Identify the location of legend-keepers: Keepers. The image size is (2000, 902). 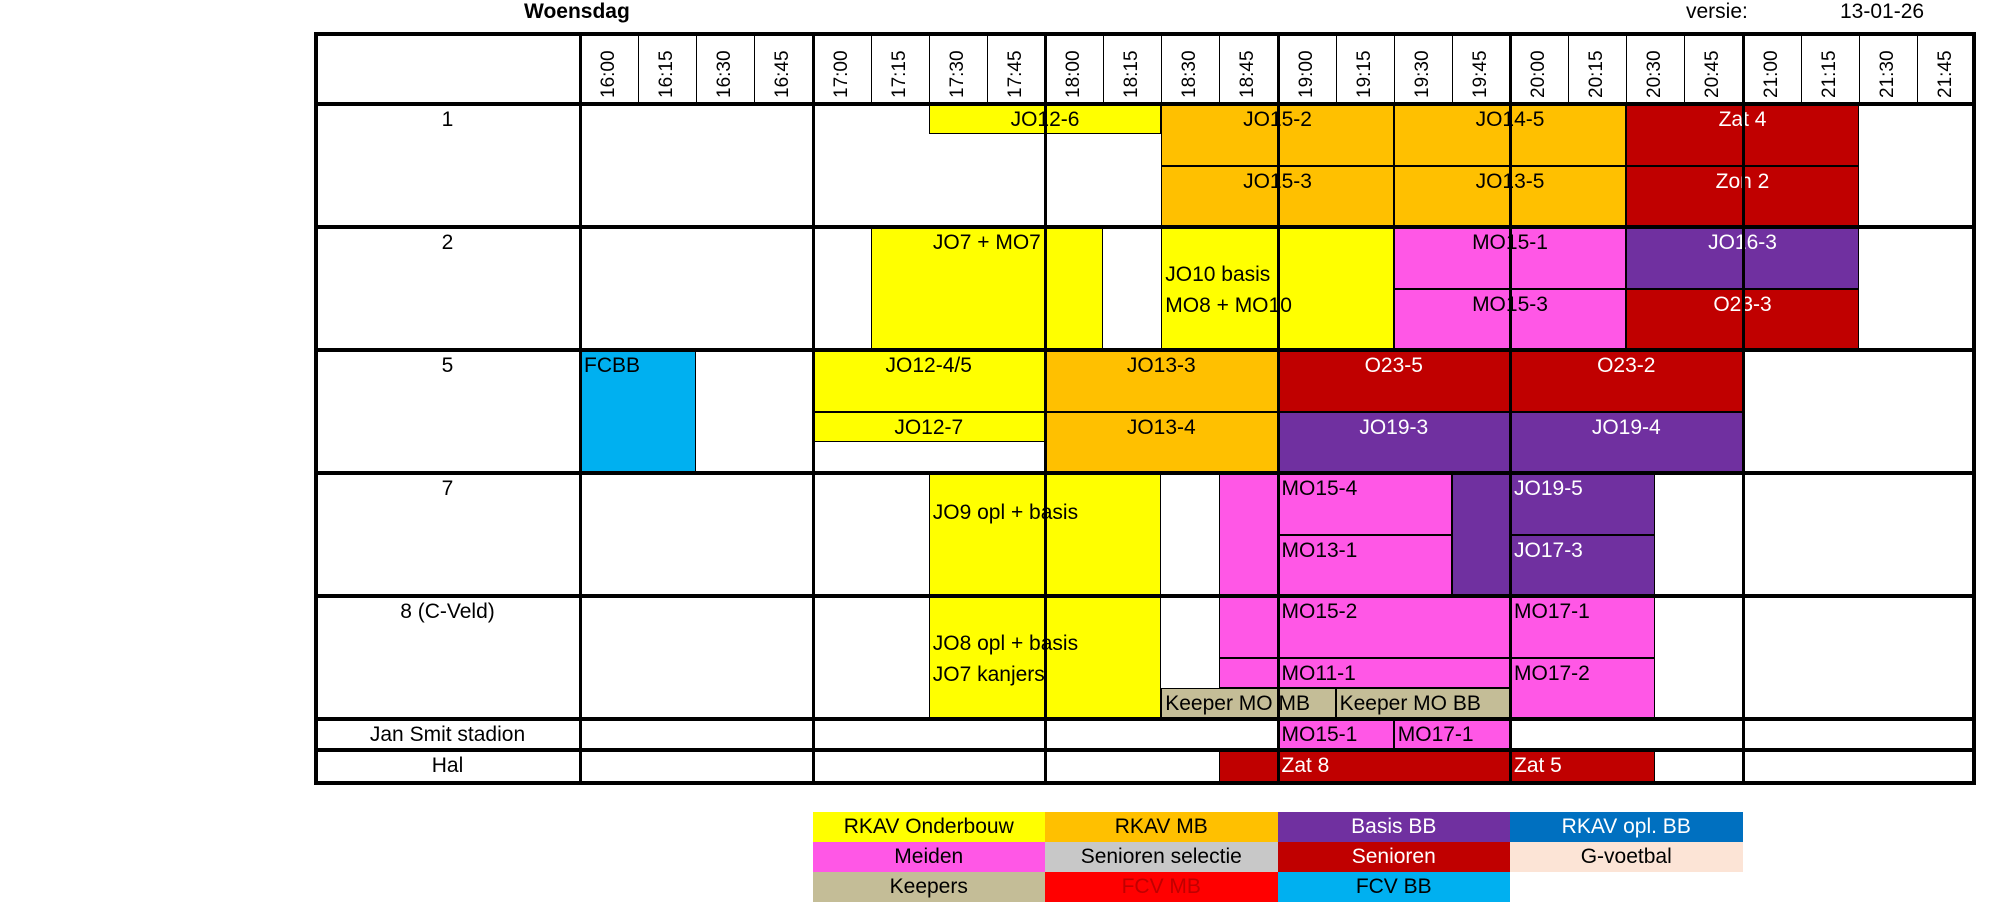
(928, 887).